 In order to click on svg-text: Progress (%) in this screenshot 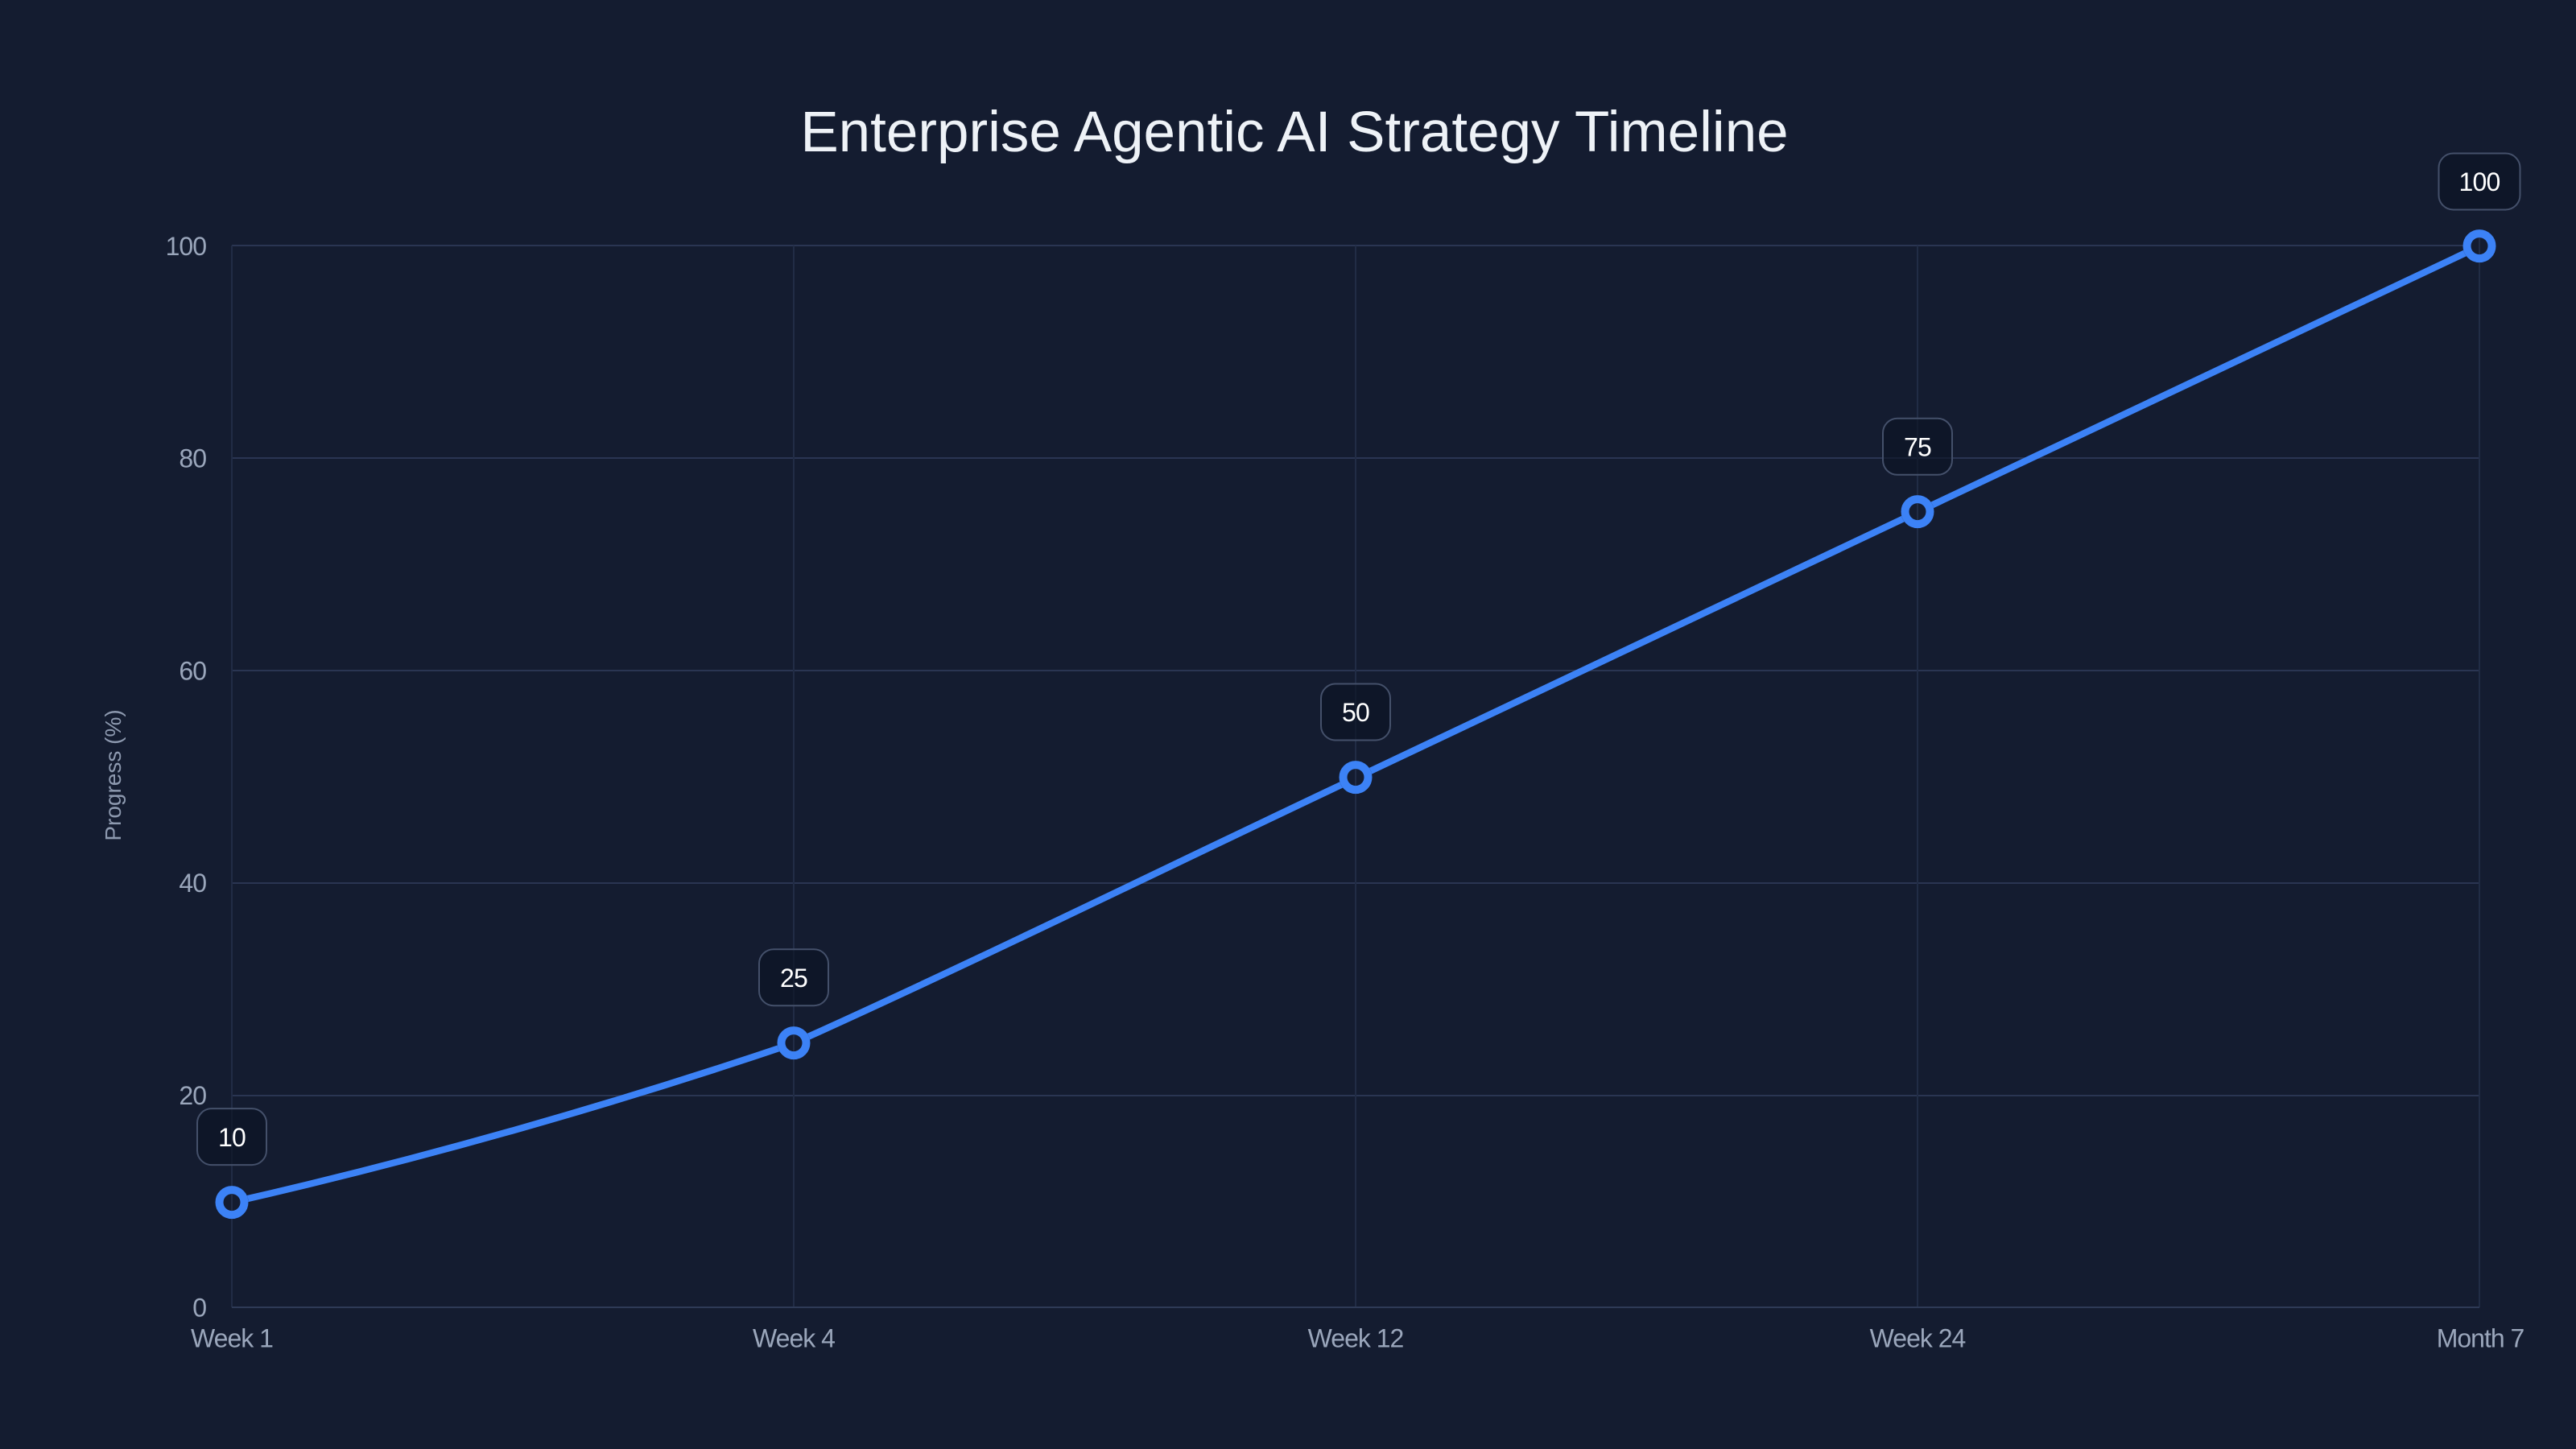, I will do `click(113, 774)`.